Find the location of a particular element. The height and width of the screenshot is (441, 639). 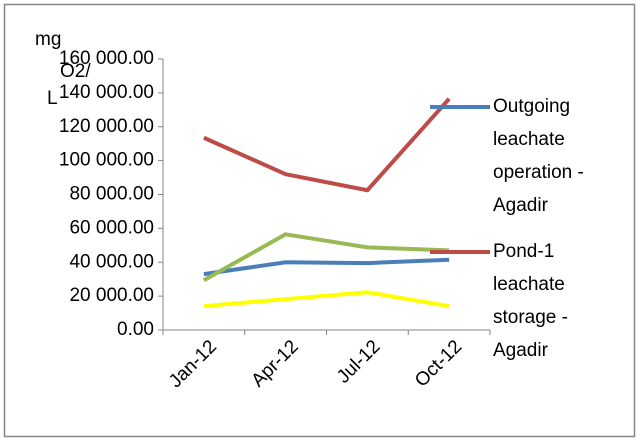

y-axis-label: L is located at coordinates (52, 98).